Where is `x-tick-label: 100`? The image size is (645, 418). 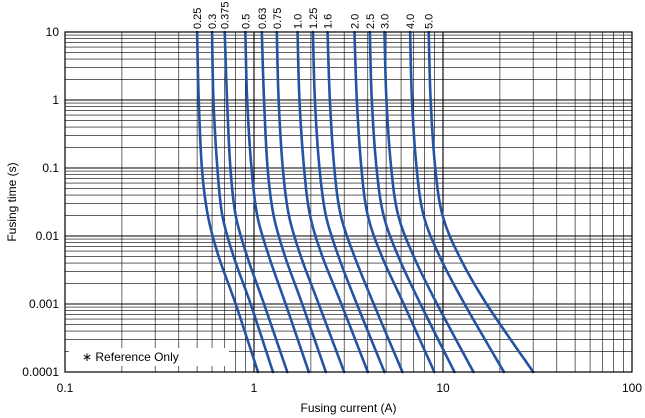 x-tick-label: 100 is located at coordinates (632, 388).